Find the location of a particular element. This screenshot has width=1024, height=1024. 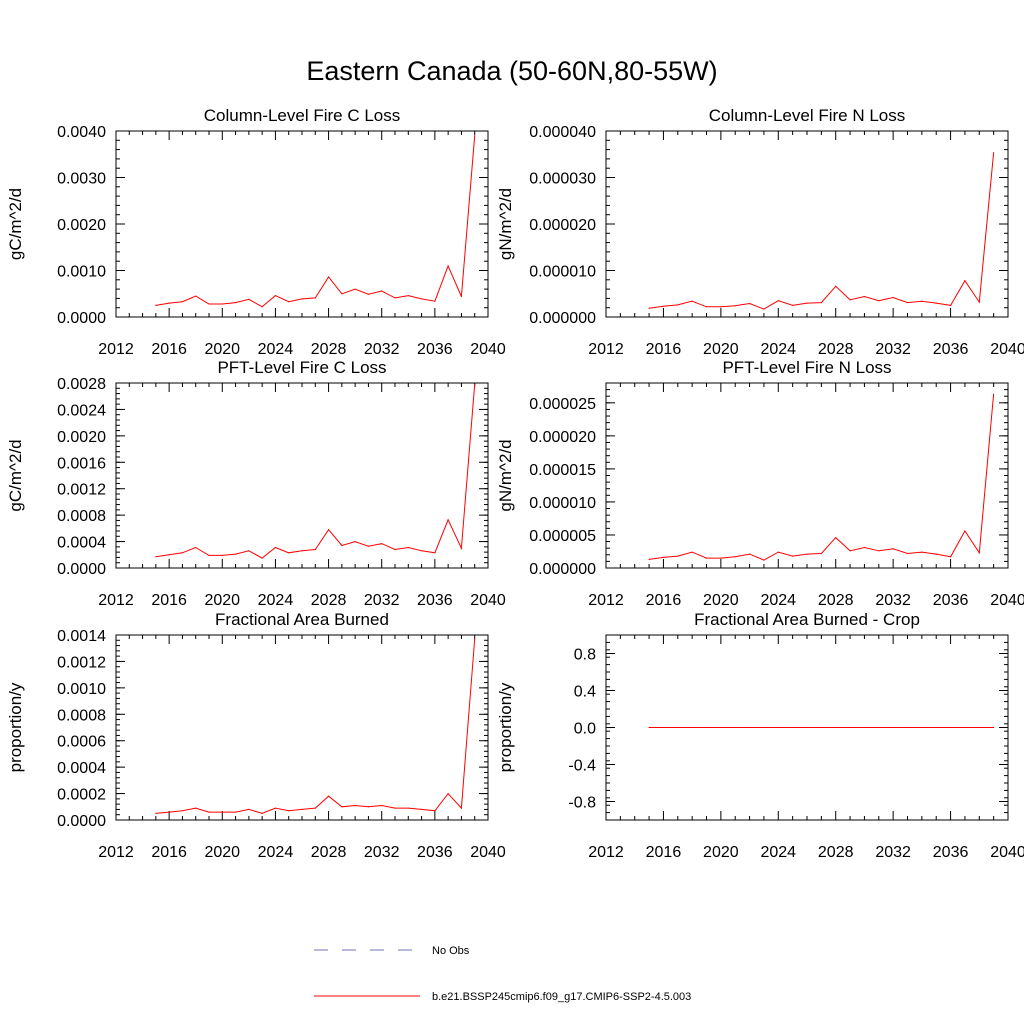

panel-title: Column-Level Fire N Loss is located at coordinates (807, 115).